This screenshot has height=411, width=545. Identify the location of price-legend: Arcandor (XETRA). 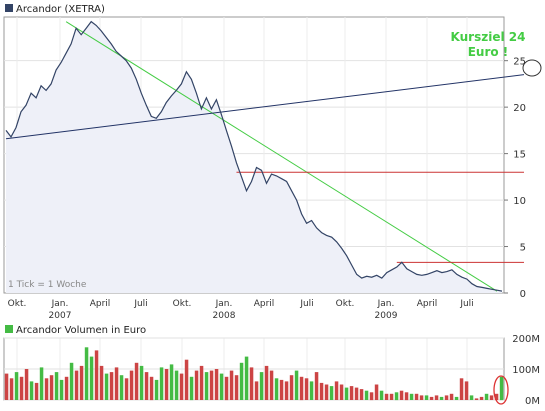
(60, 9).